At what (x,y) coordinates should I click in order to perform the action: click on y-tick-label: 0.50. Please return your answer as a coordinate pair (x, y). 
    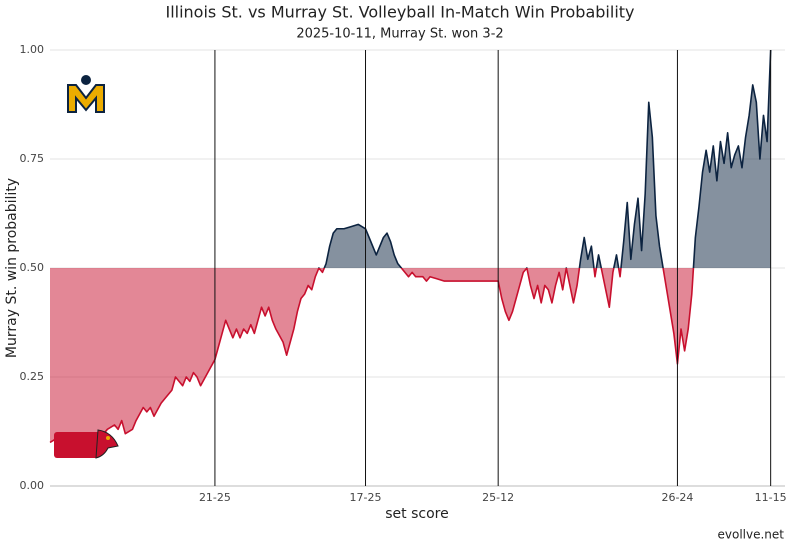
    Looking at the image, I should click on (32, 267).